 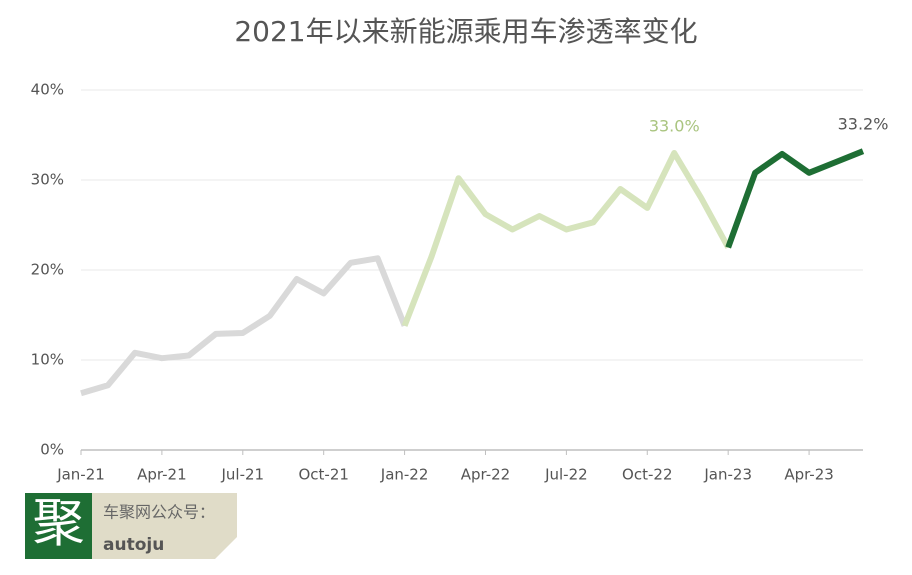 What do you see at coordinates (674, 126) in the screenshot?
I see `value-label: 33.0%` at bounding box center [674, 126].